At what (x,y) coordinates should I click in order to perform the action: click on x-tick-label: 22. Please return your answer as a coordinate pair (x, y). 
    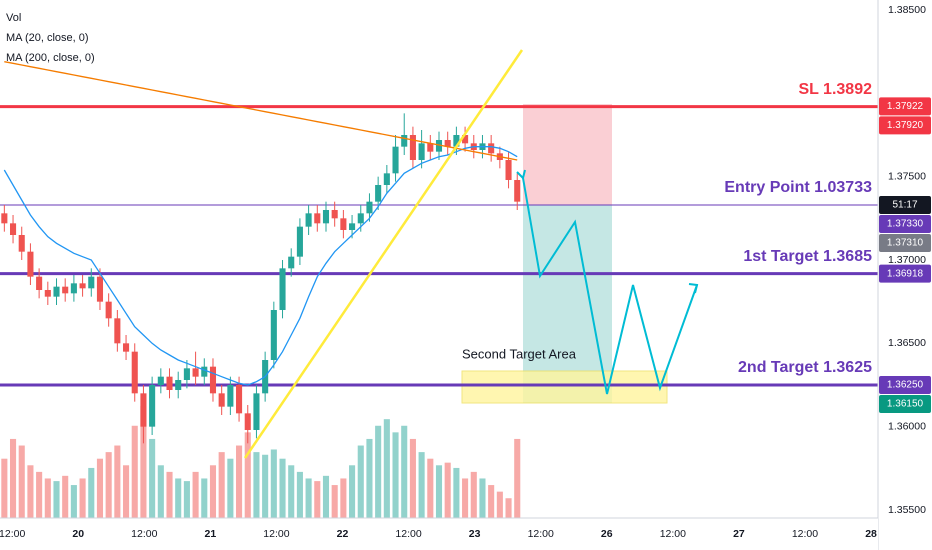
    Looking at the image, I should click on (343, 534).